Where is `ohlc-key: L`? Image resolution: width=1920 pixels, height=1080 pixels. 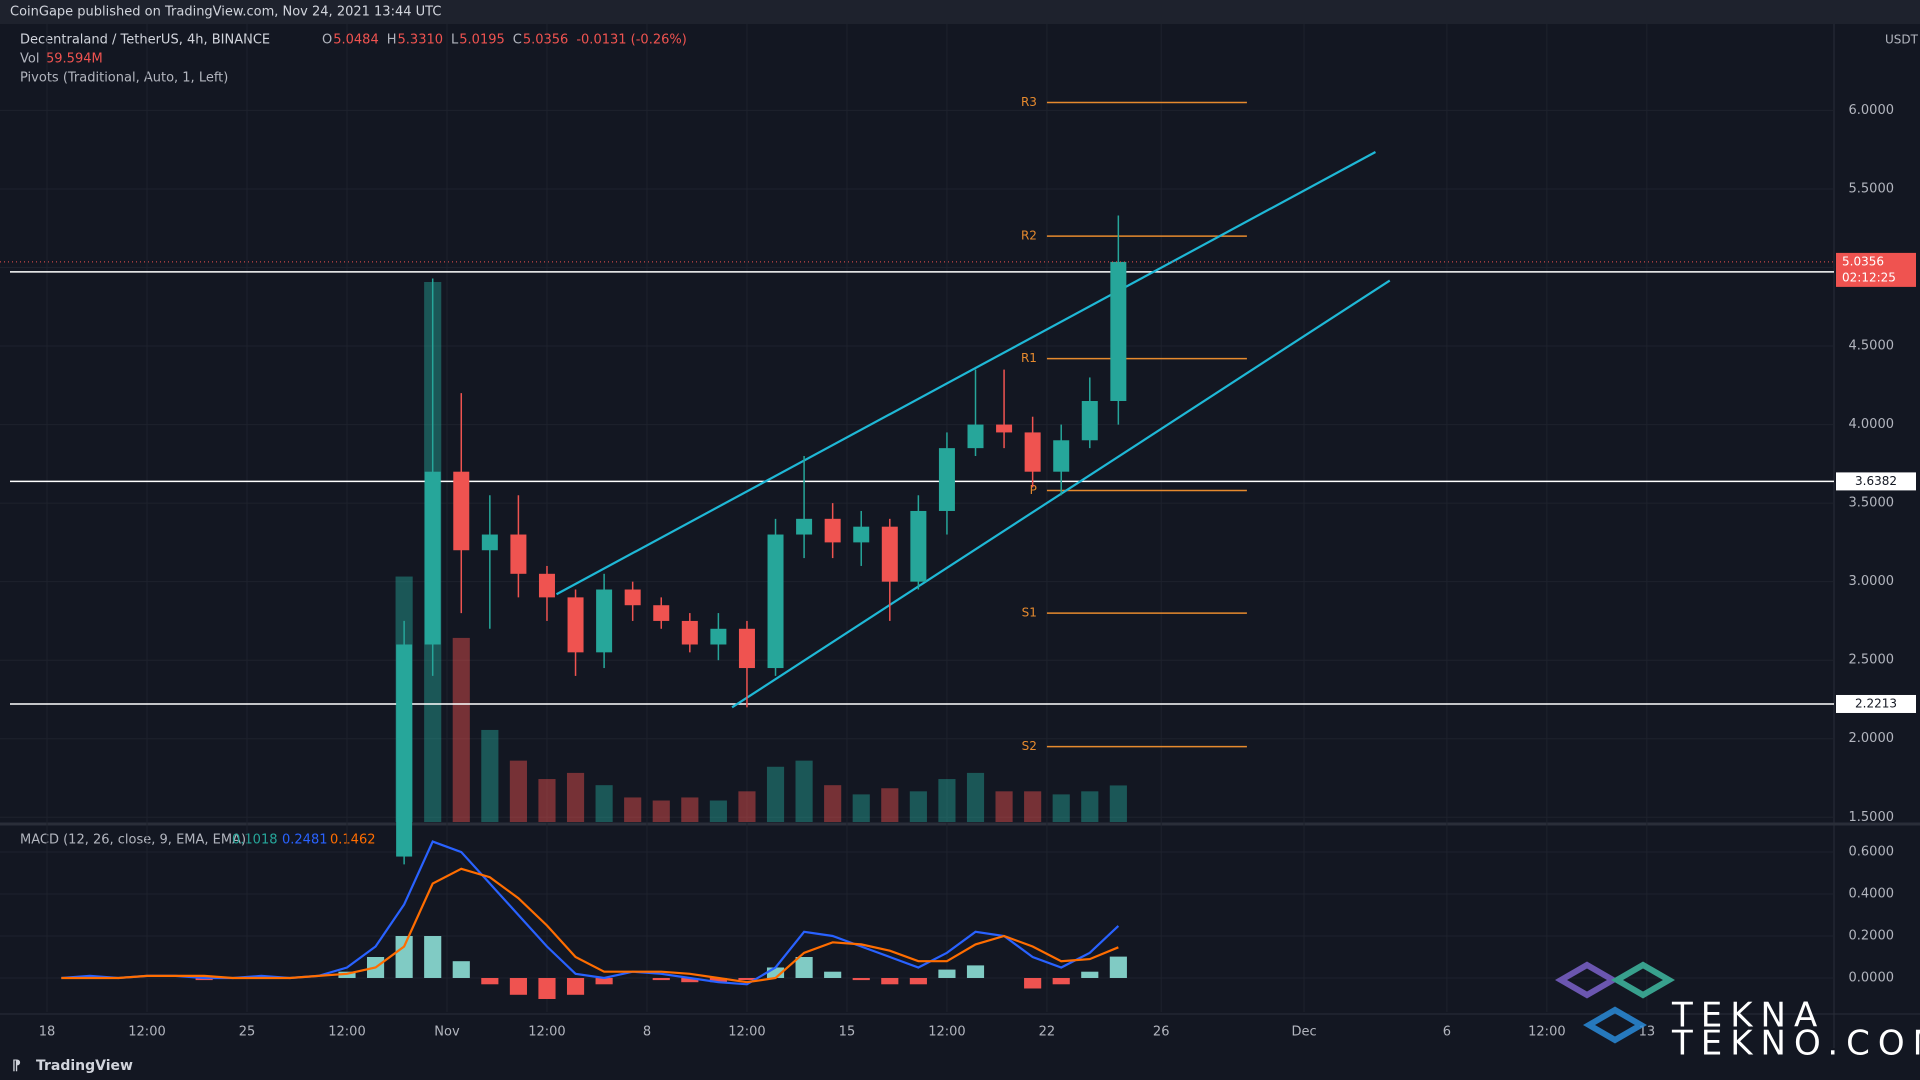 ohlc-key: L is located at coordinates (455, 40).